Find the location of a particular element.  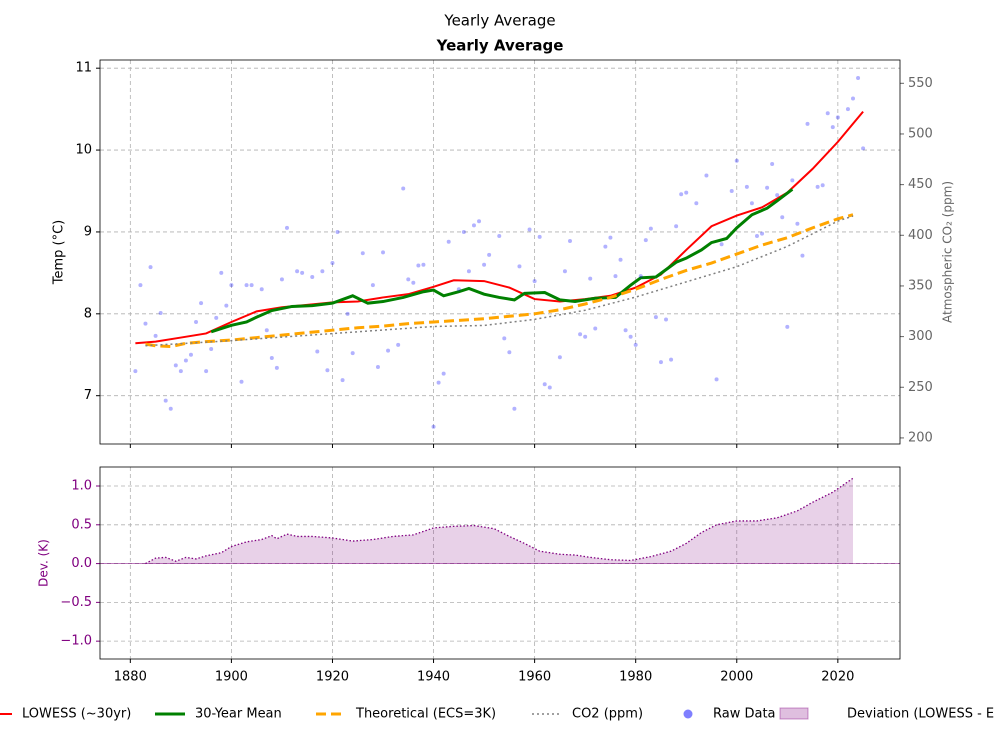

plot-area is located at coordinates (500, 521).